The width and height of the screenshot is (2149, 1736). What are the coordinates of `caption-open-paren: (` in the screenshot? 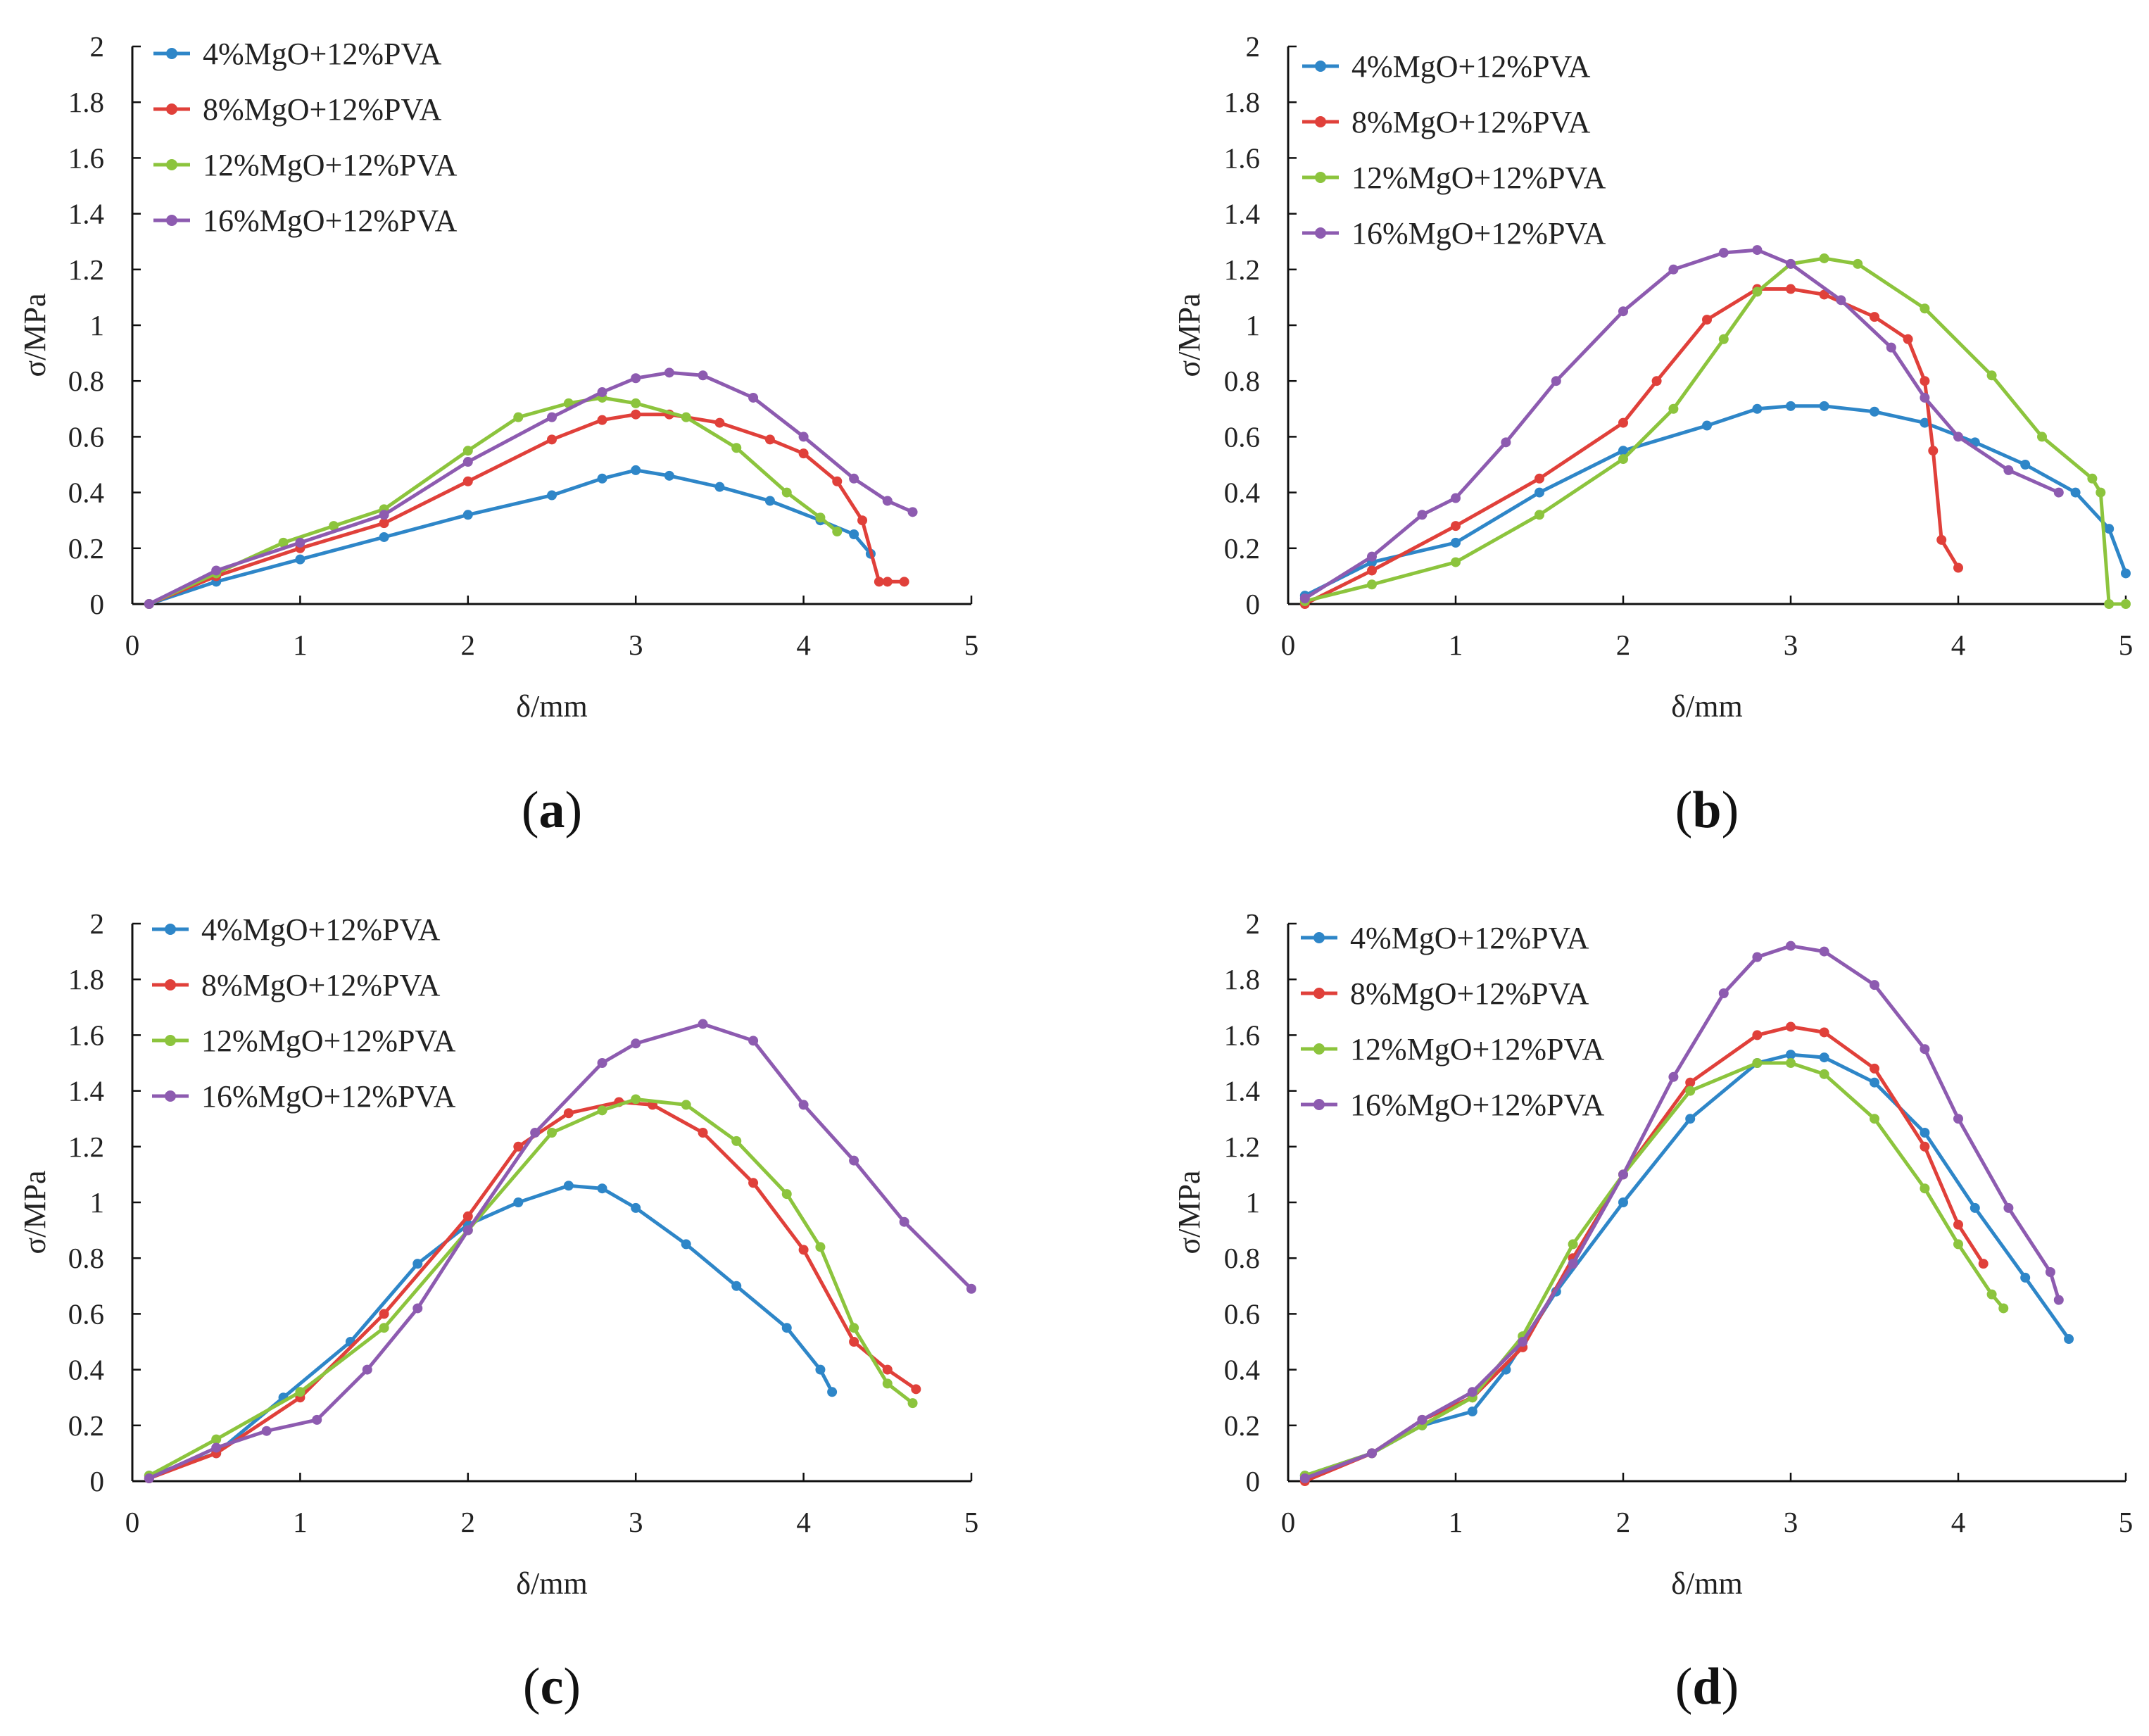 It's located at (1684, 1687).